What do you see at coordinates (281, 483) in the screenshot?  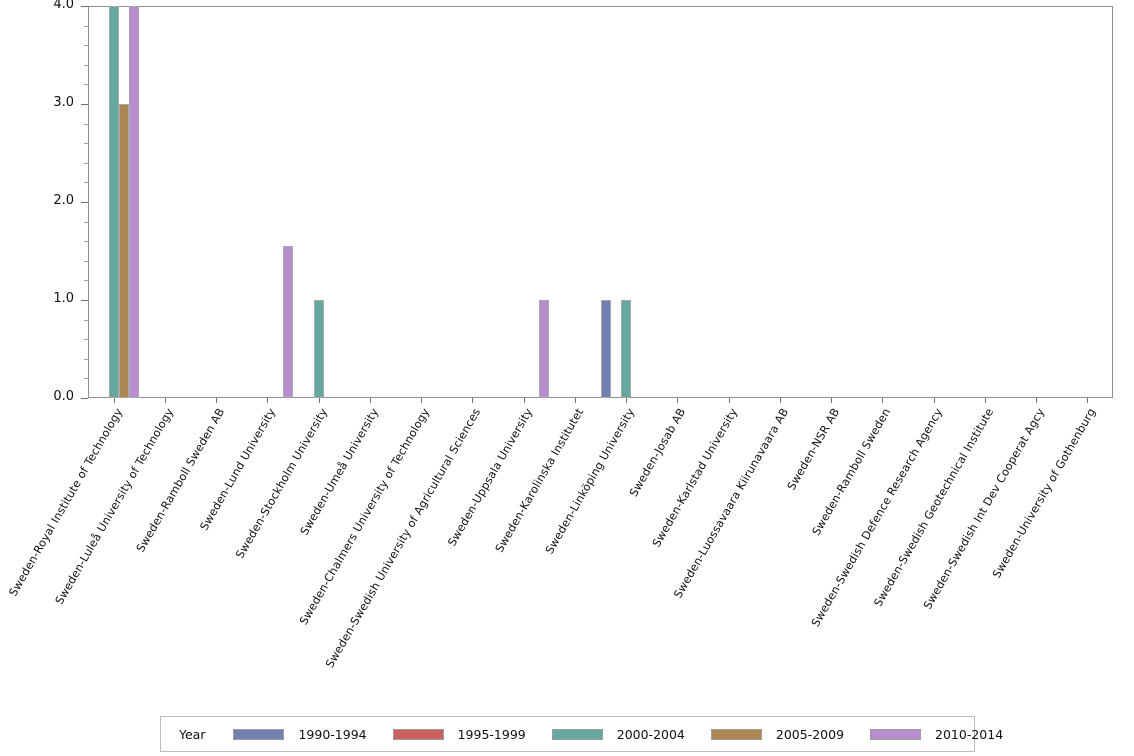 I see `x-axis-tick-label: Sweden-Stockholm University` at bounding box center [281, 483].